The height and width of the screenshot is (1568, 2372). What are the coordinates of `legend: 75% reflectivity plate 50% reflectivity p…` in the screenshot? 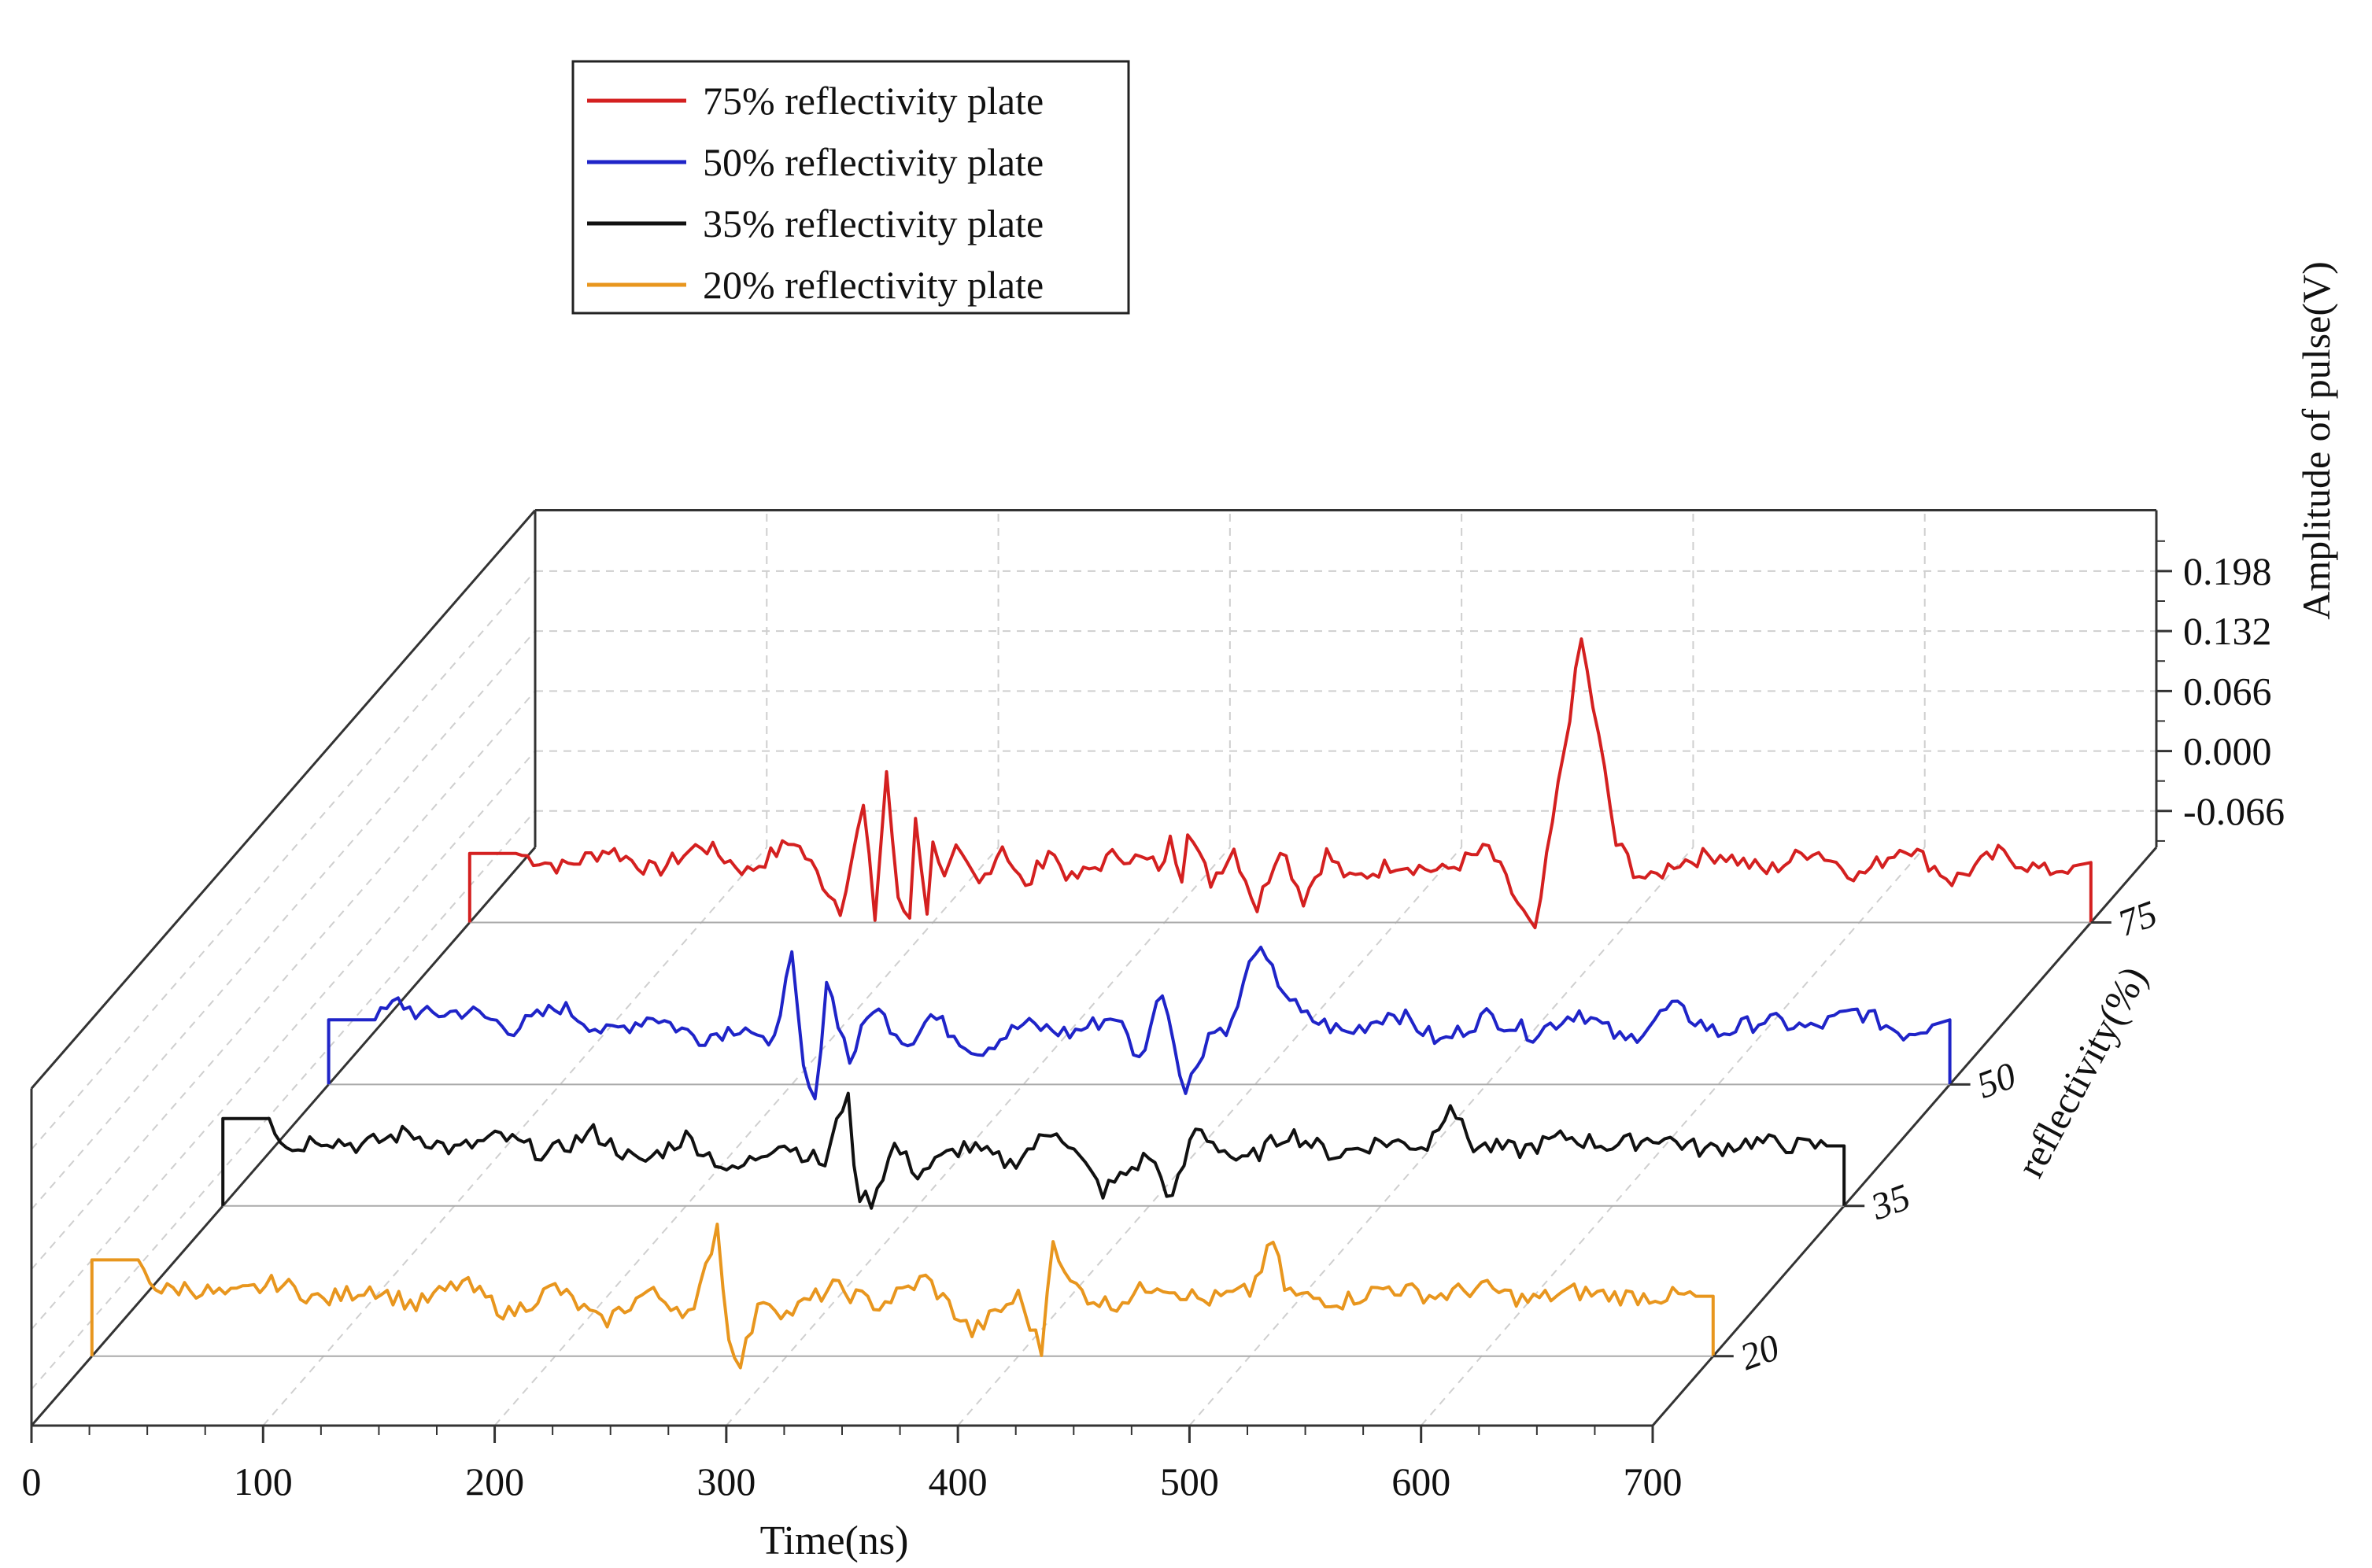 It's located at (850, 187).